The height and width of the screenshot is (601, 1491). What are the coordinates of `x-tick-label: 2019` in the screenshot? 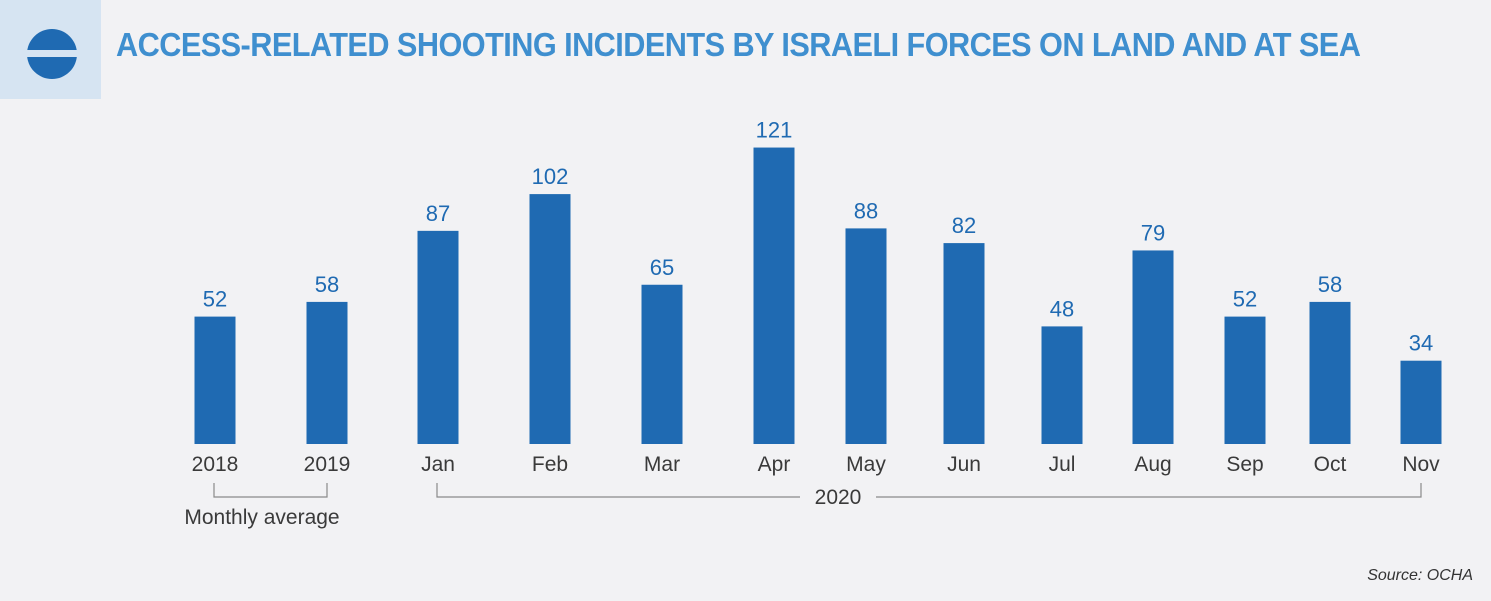 It's located at (327, 464).